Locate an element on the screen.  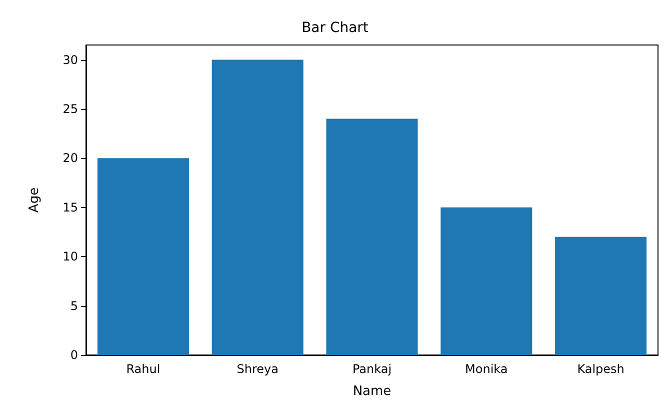
y-tick-label: 5 is located at coordinates (74, 305).